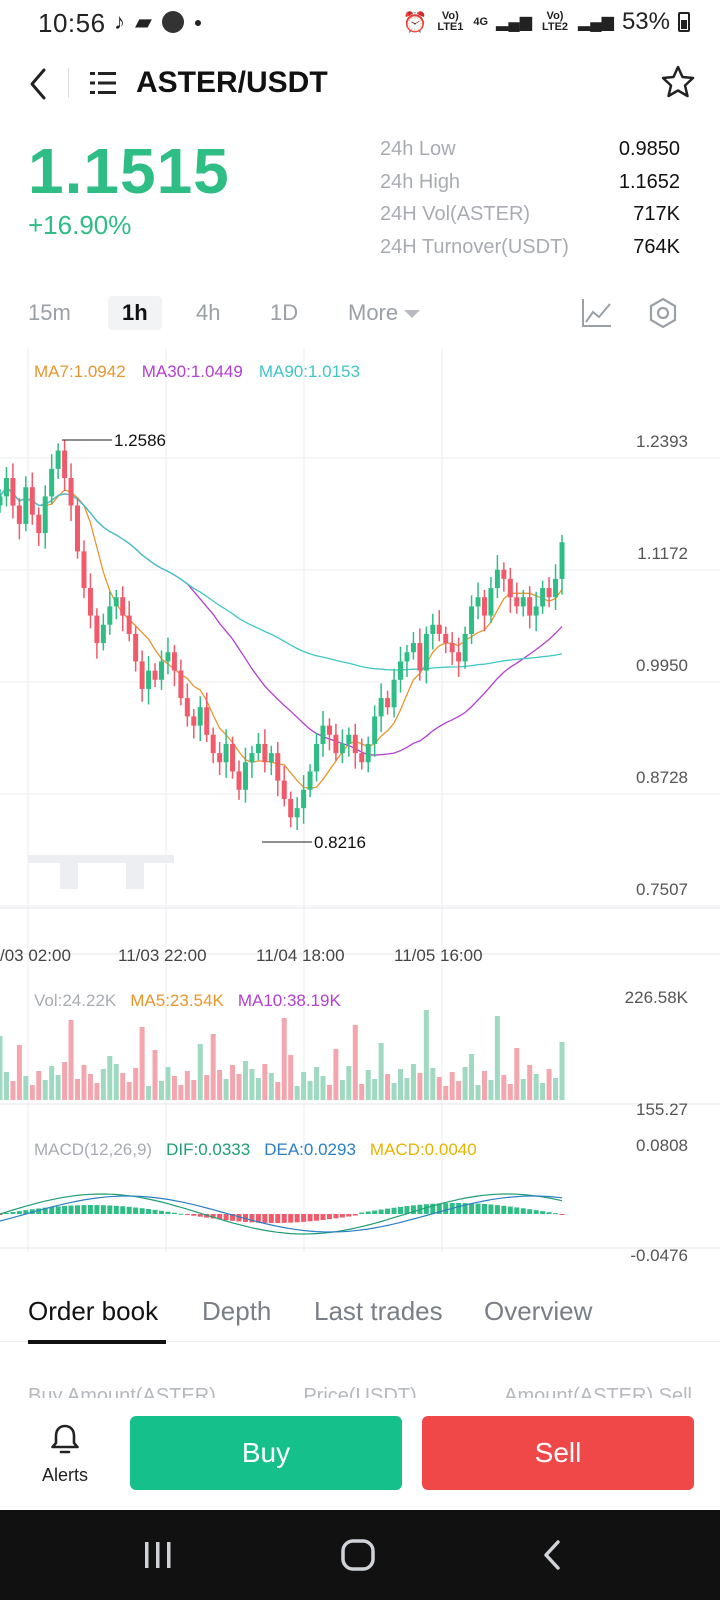  I want to click on tab-1h: 1h, so click(135, 313).